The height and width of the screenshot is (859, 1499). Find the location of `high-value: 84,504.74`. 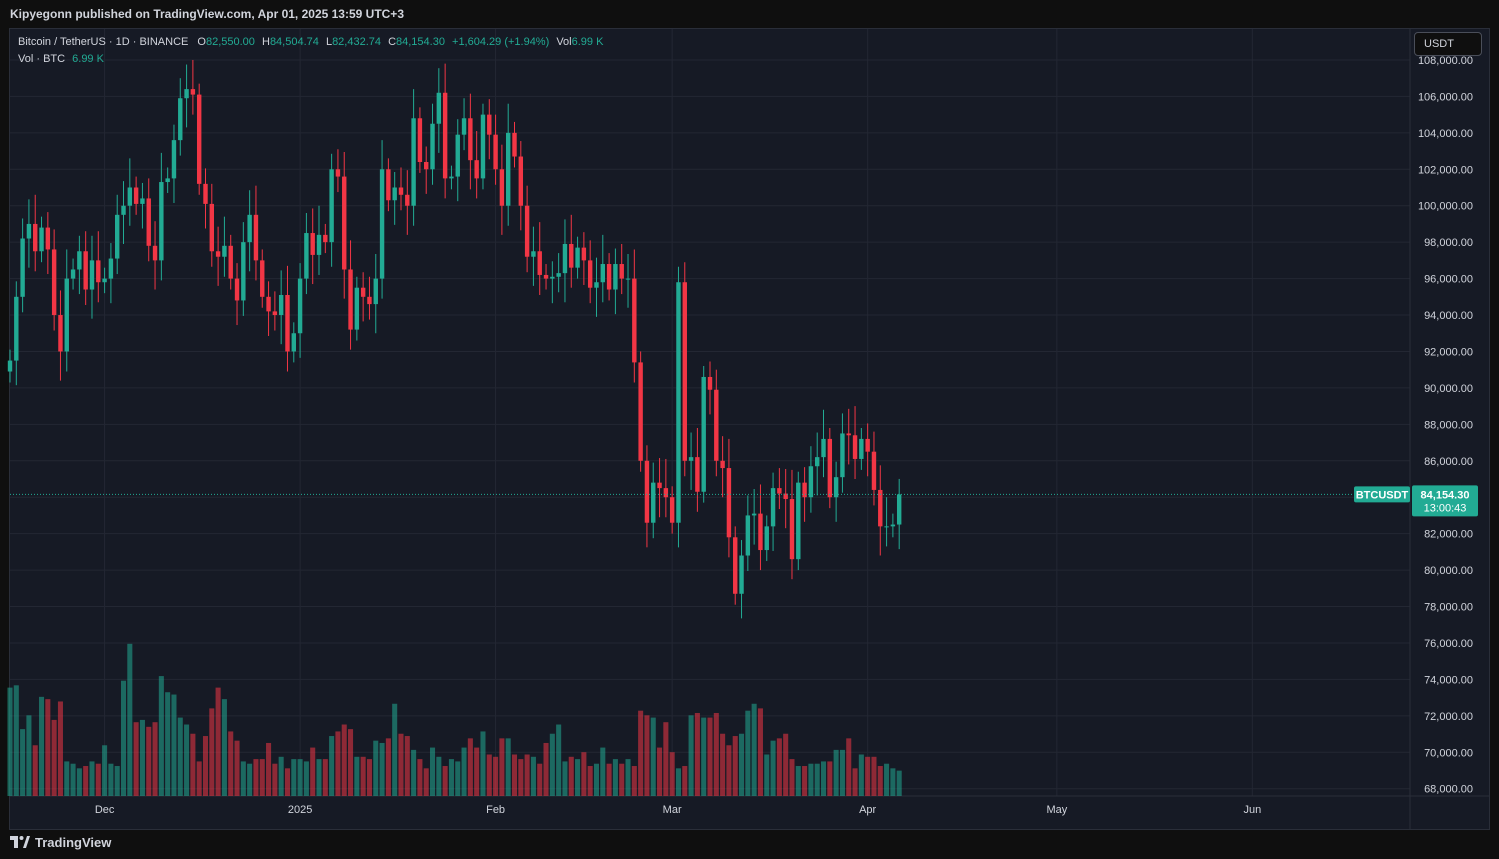

high-value: 84,504.74 is located at coordinates (294, 42).